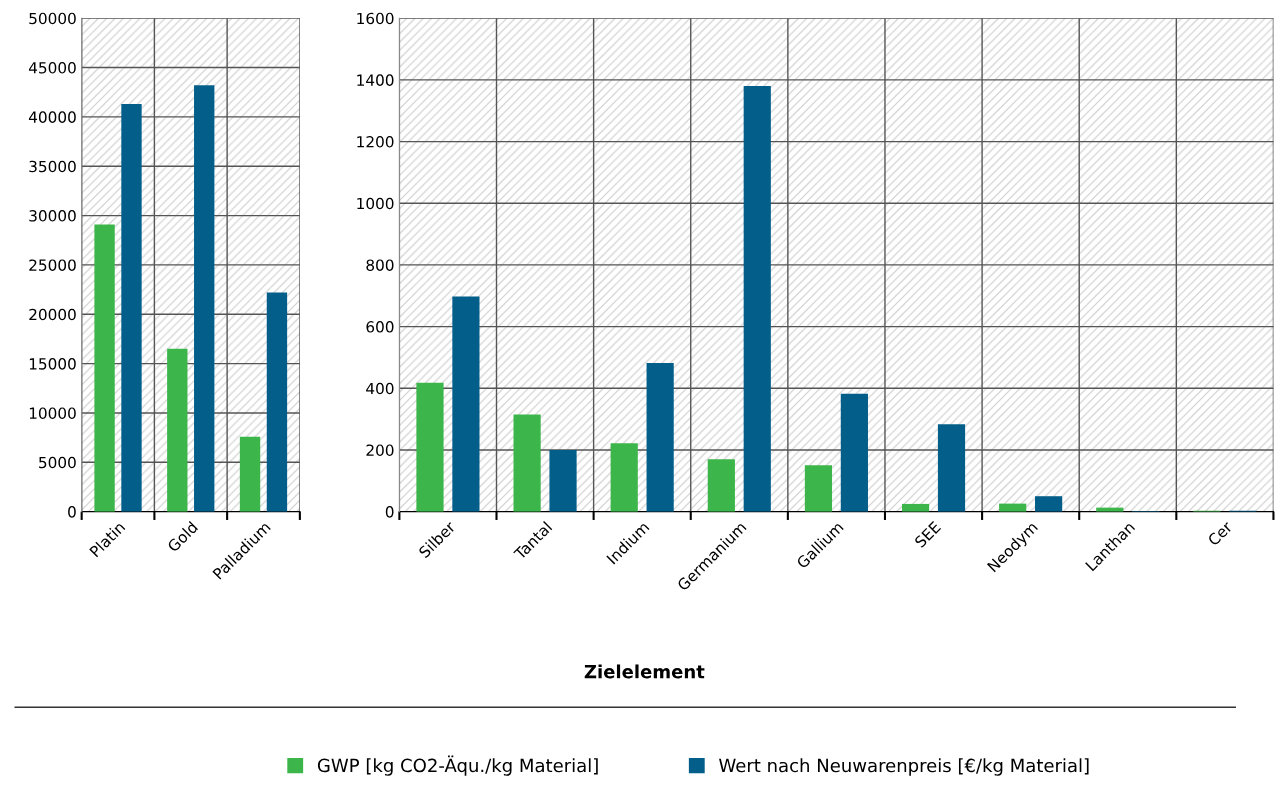 Image resolution: width=1276 pixels, height=792 pixels. I want to click on y-tick-label: 40000, so click(52, 117).